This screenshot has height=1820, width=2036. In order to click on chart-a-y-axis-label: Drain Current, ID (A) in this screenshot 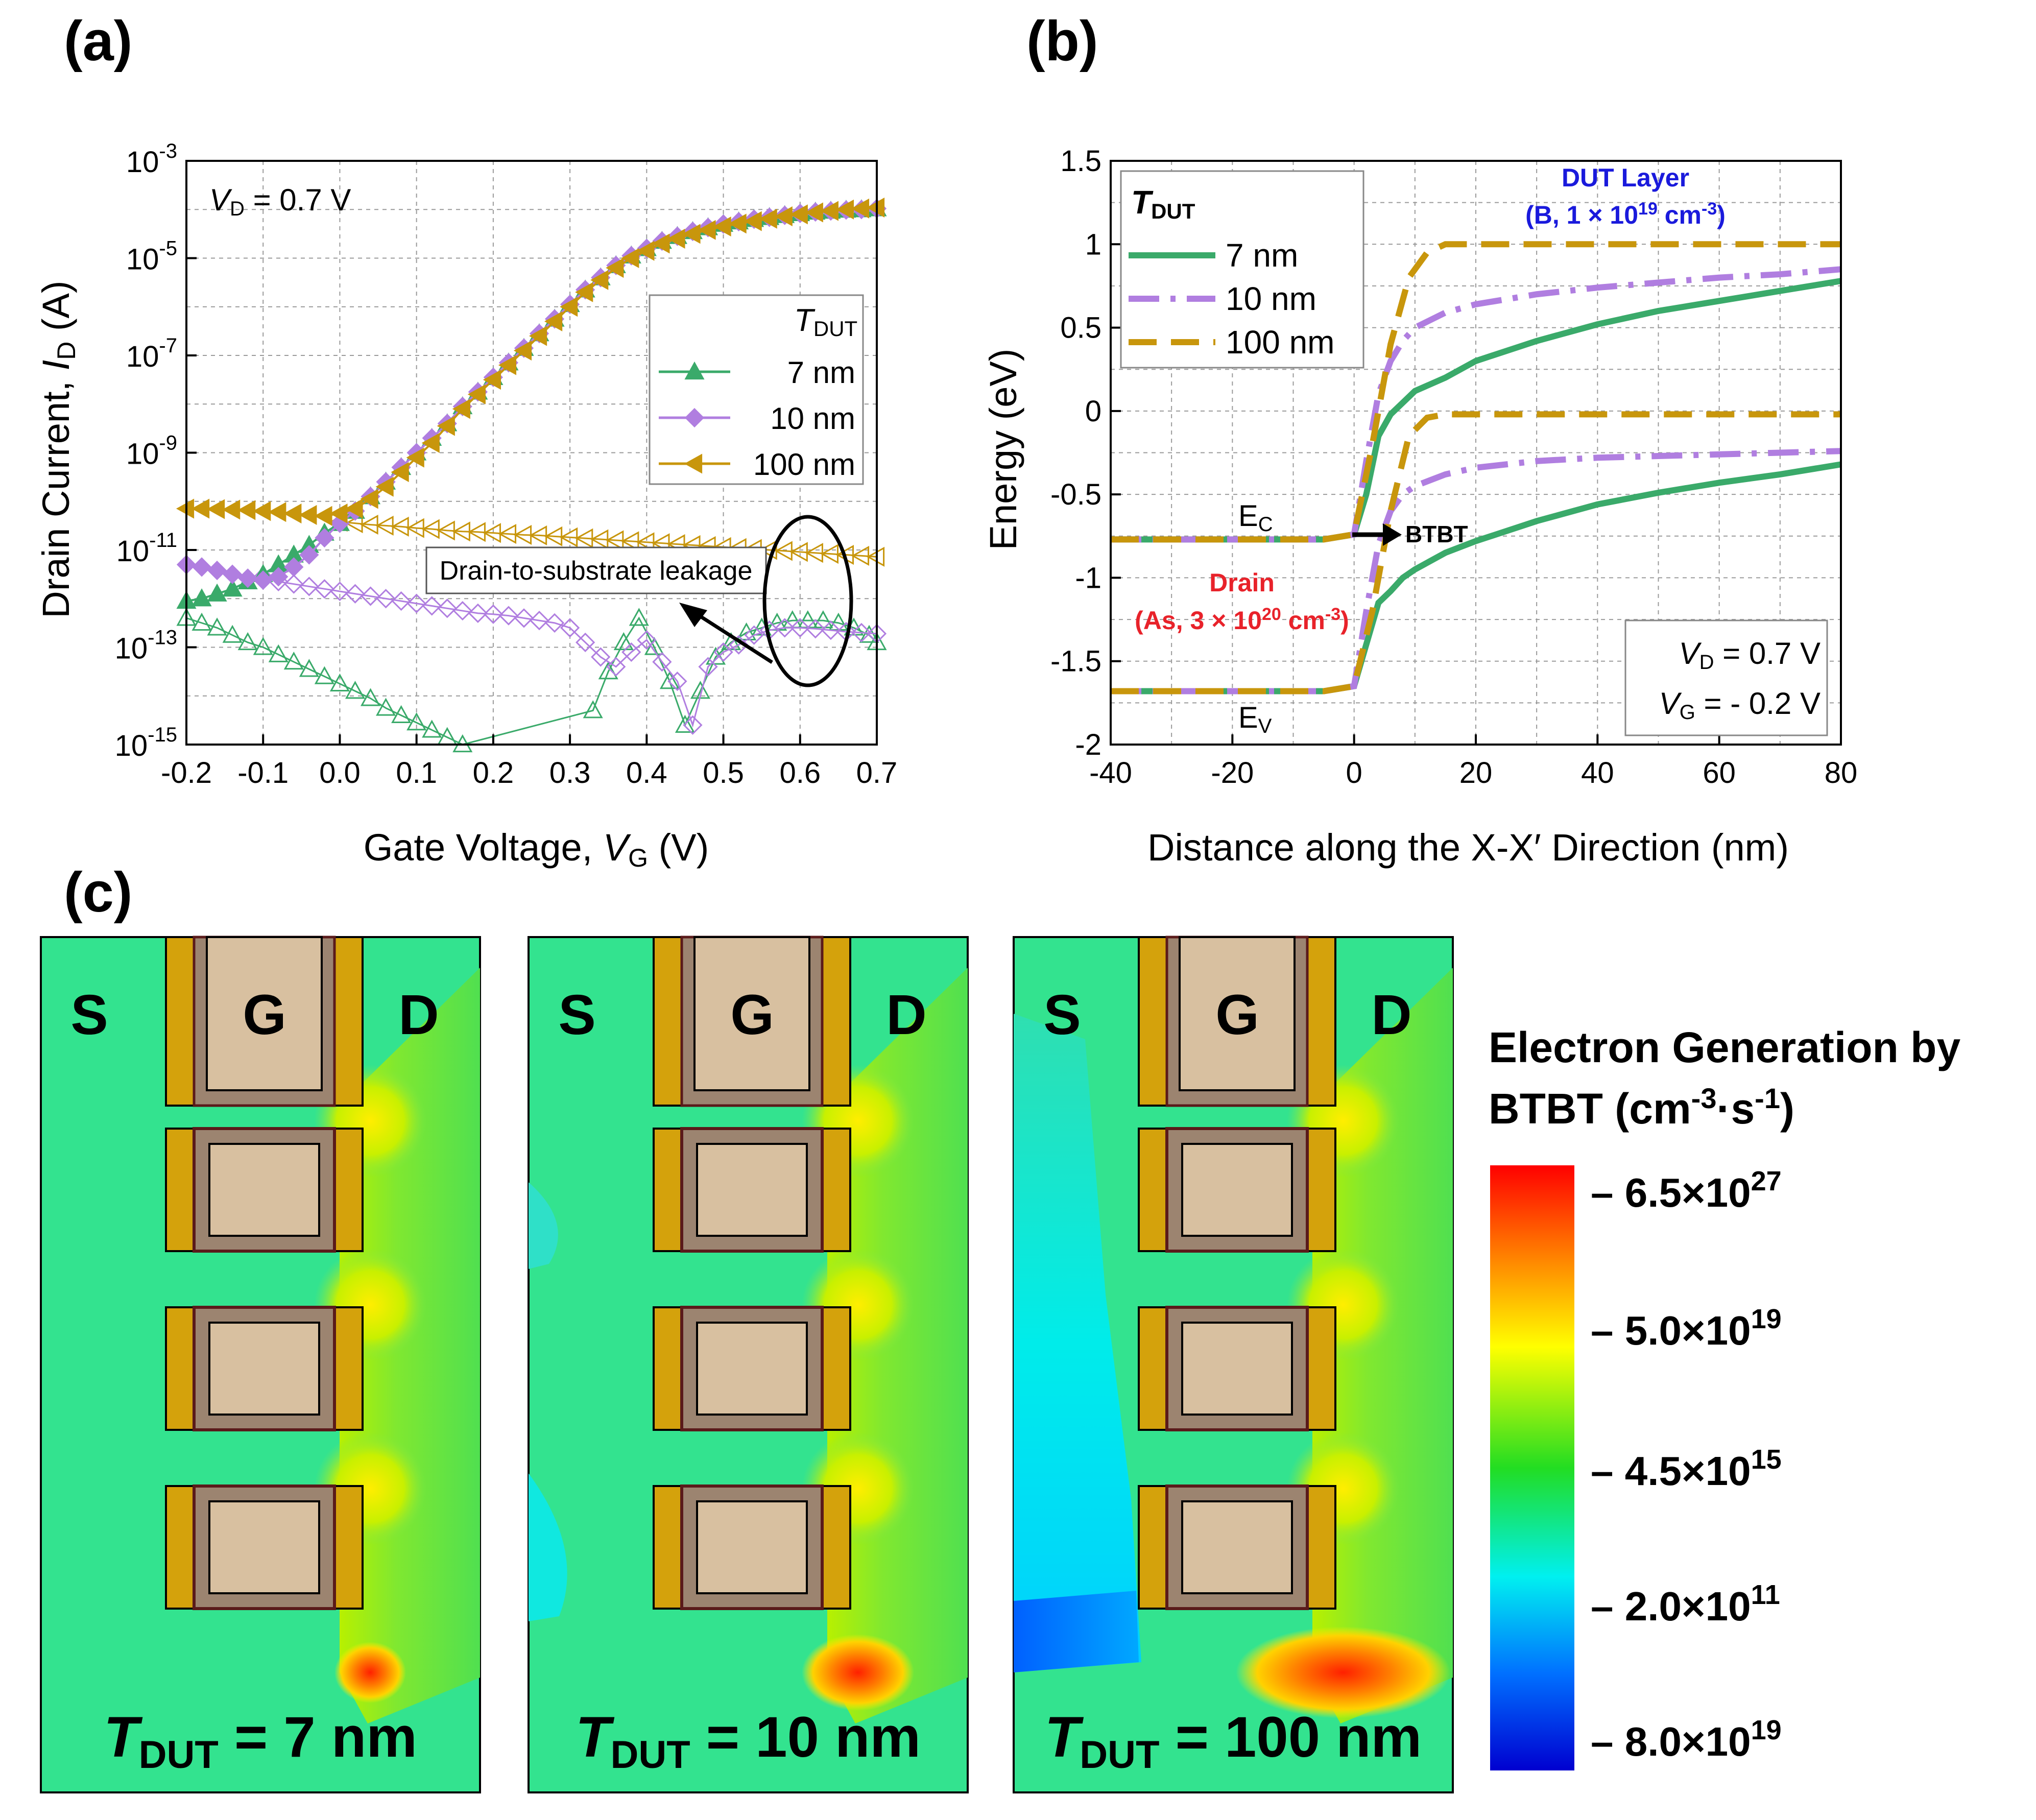, I will do `click(58, 449)`.